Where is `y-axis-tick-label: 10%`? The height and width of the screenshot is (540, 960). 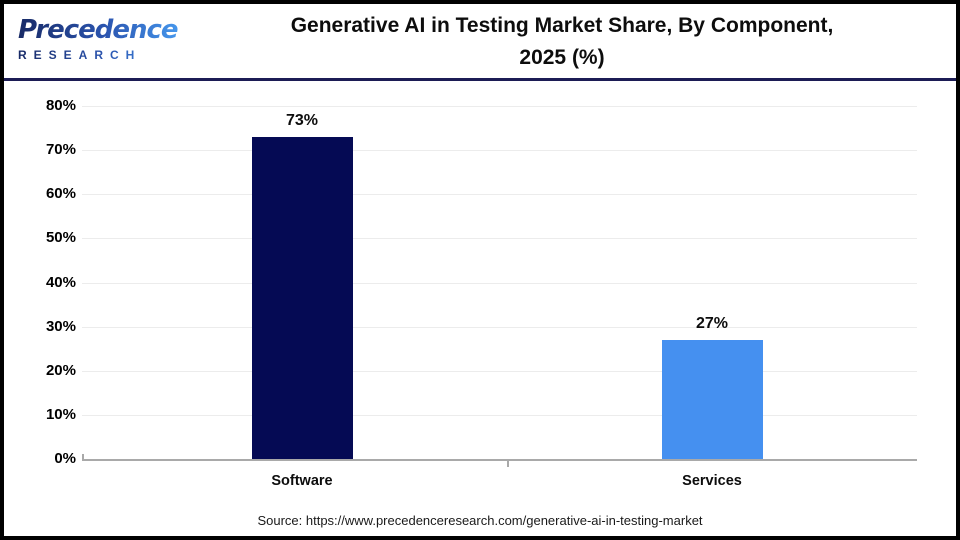
y-axis-tick-label: 10% is located at coordinates (60, 414).